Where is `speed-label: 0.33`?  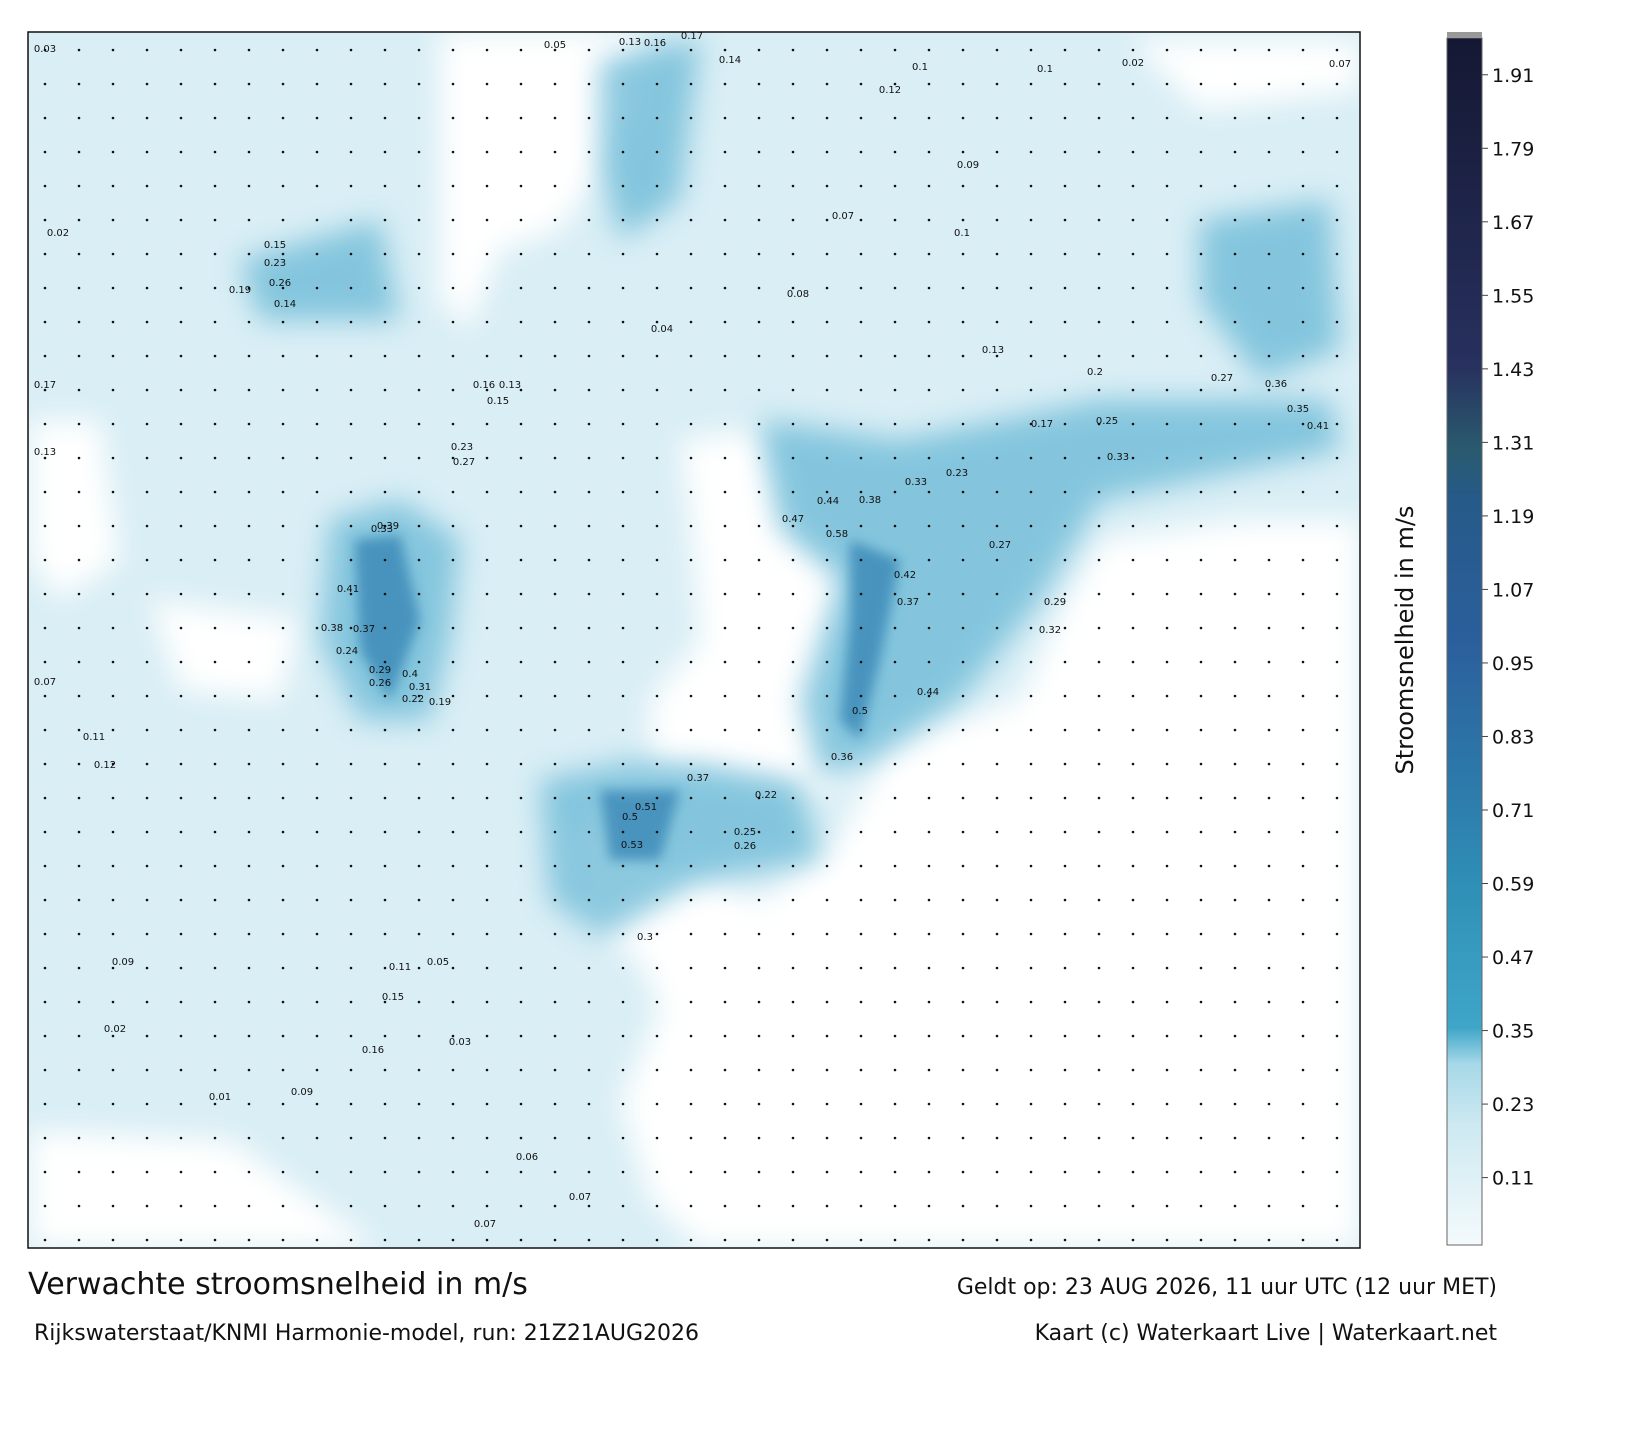 speed-label: 0.33 is located at coordinates (382, 529).